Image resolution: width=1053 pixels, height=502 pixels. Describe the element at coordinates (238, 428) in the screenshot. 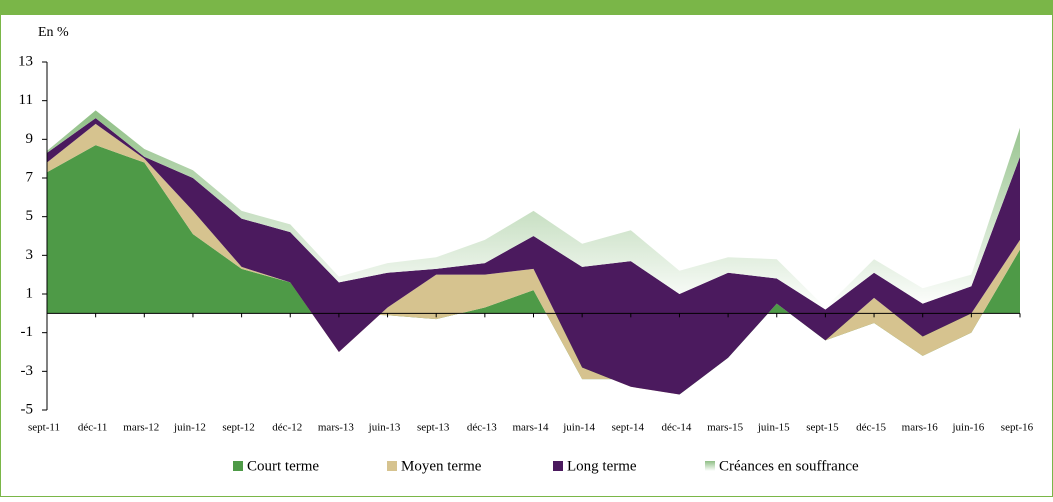

I see `x-tick-label: sept-12` at that location.